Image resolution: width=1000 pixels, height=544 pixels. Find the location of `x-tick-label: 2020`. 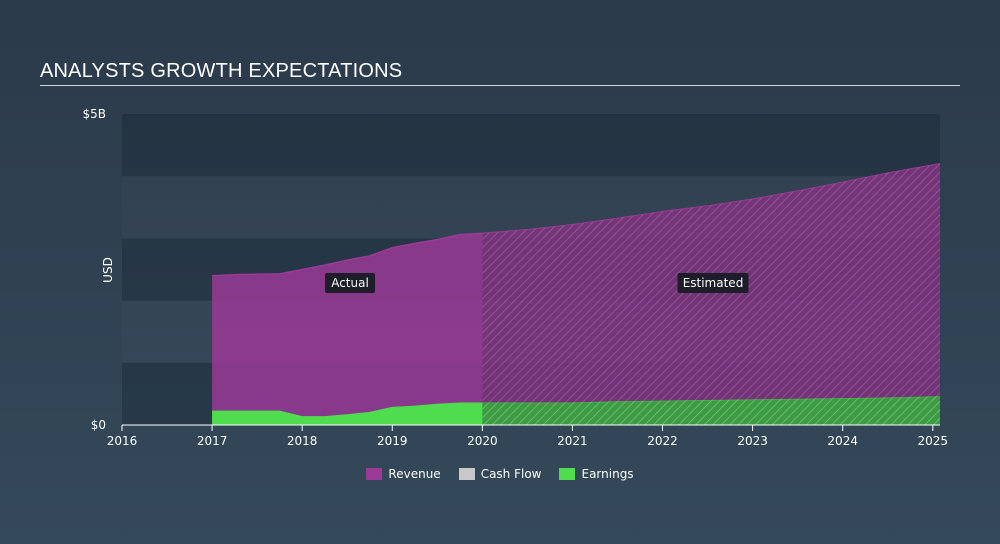

x-tick-label: 2020 is located at coordinates (482, 441).